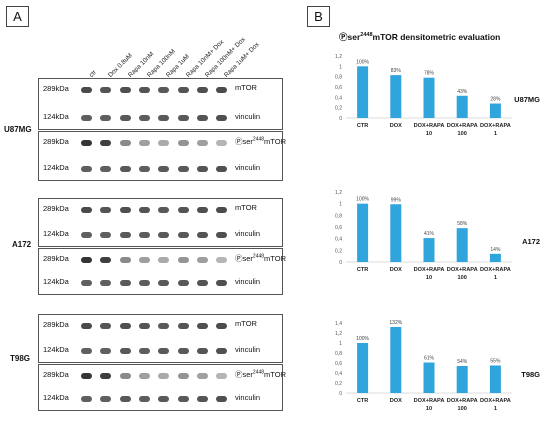 The width and height of the screenshot is (550, 429). Describe the element at coordinates (20, 358) in the screenshot. I see `cell-line-label-t98g: T98G` at that location.